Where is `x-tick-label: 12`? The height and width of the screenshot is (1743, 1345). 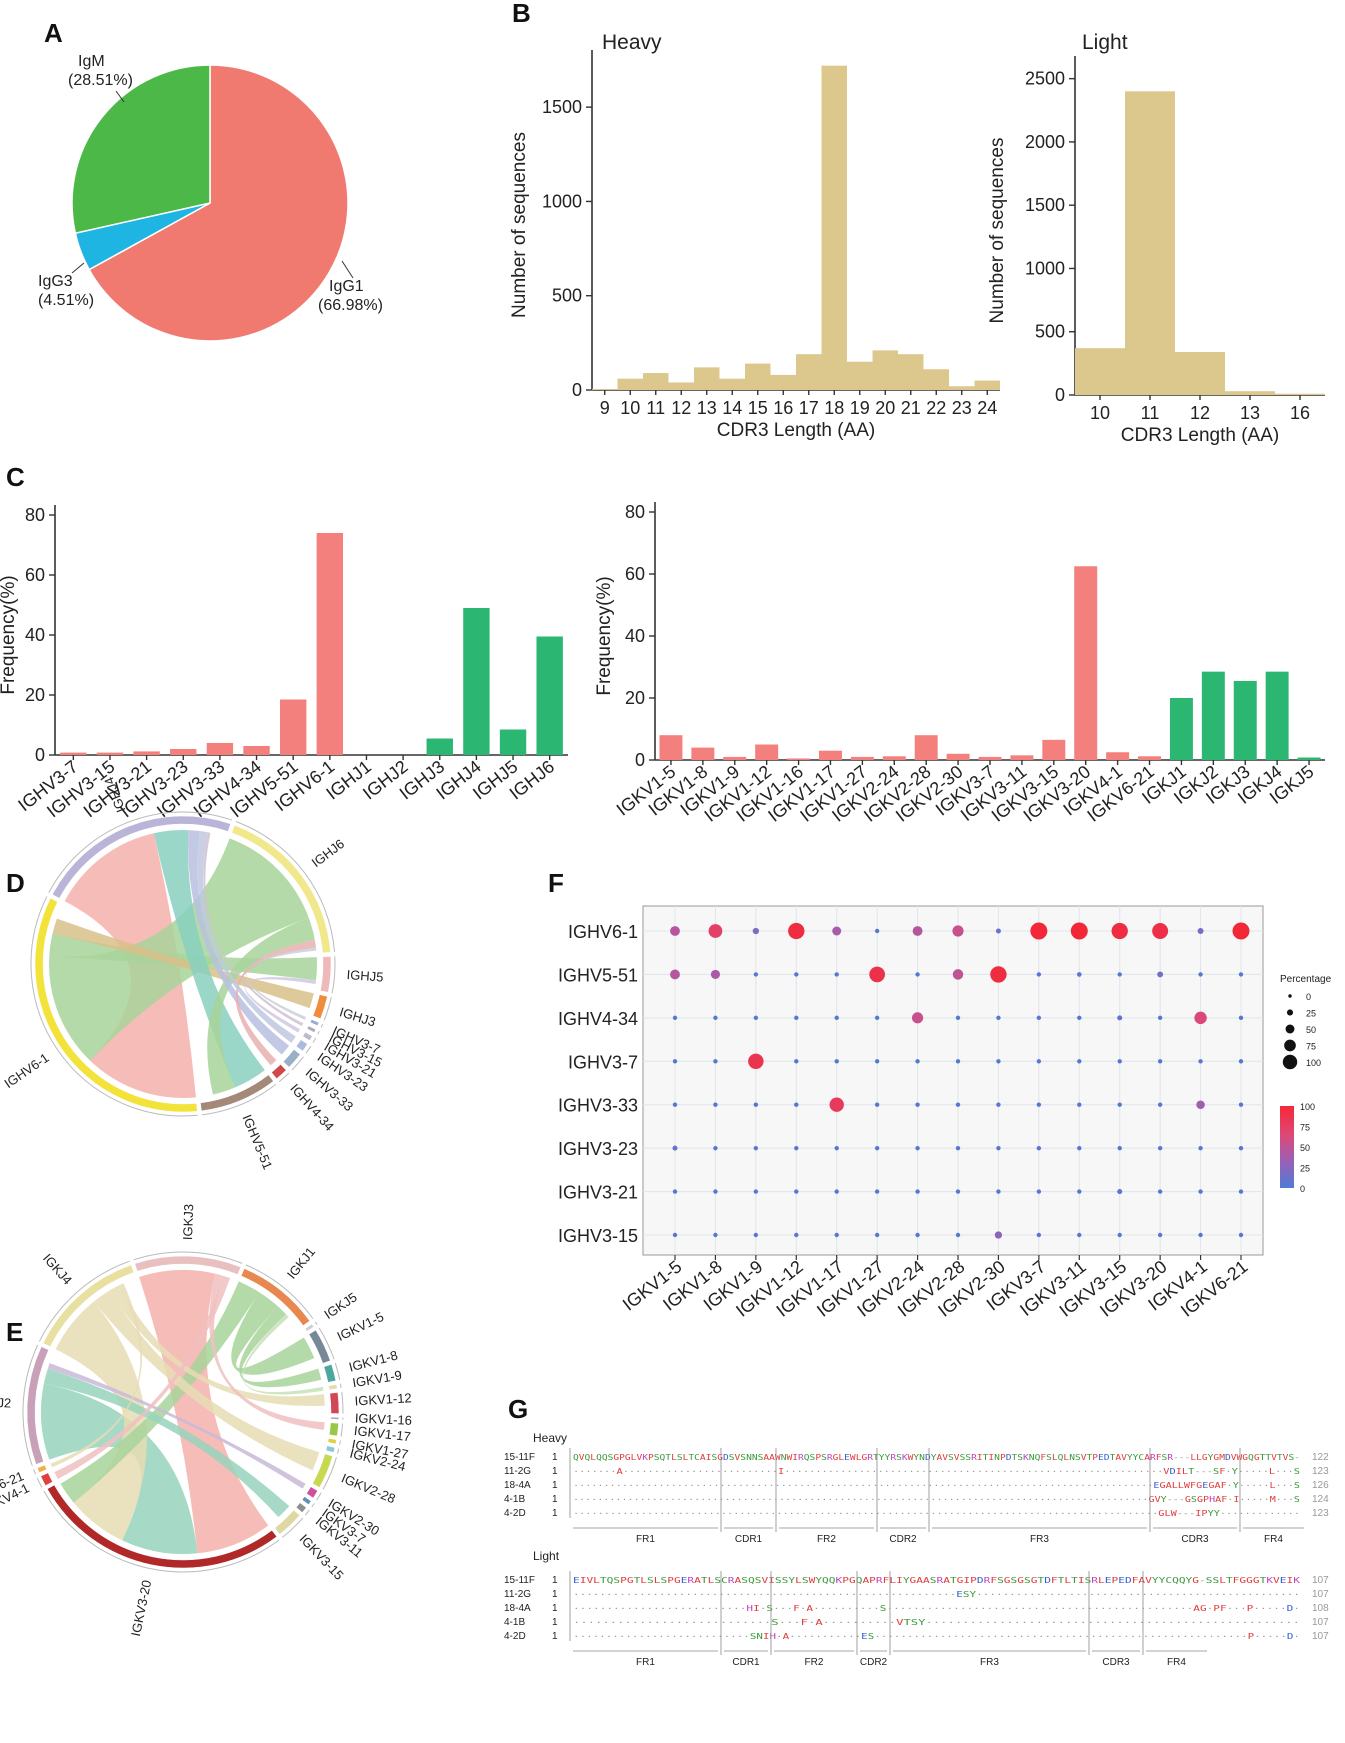
x-tick-label: 12 is located at coordinates (681, 408).